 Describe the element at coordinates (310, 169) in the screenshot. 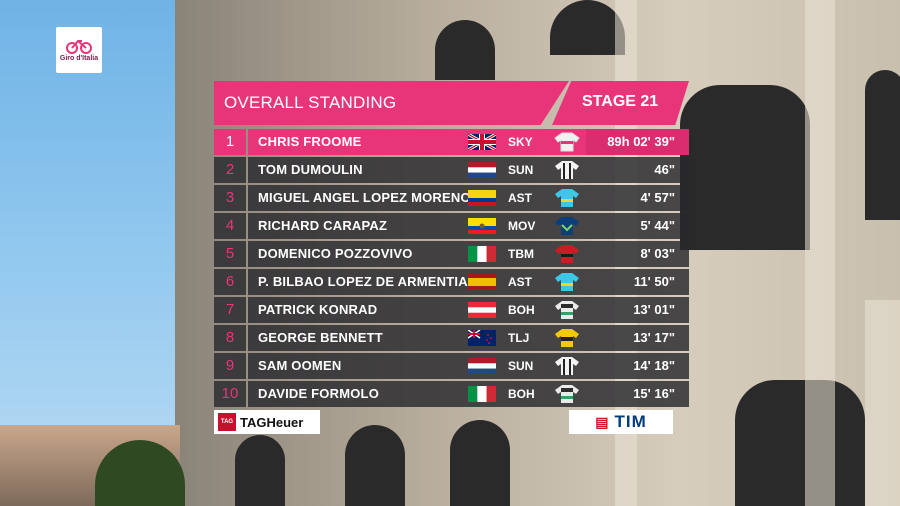

I see `rider-name: TOM DUMOULIN` at that location.